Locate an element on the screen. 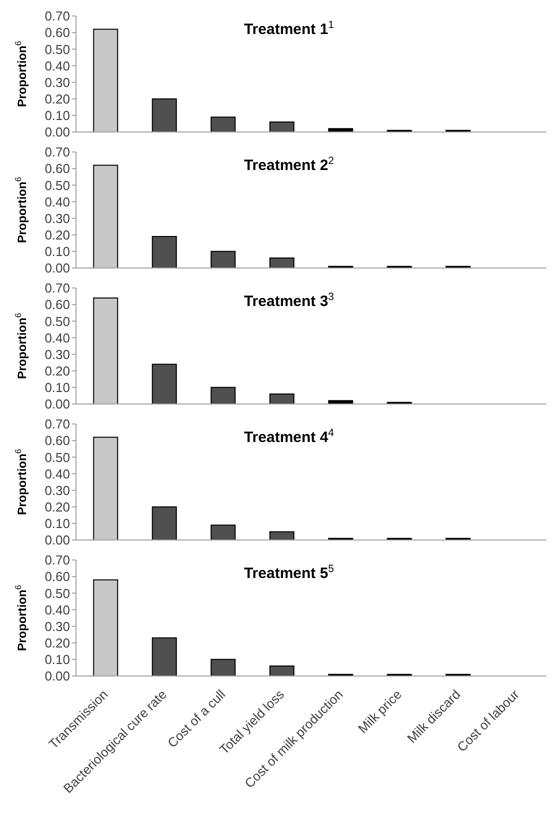  chart-title: Treatment 4$^{4}$ is located at coordinates (289, 436).